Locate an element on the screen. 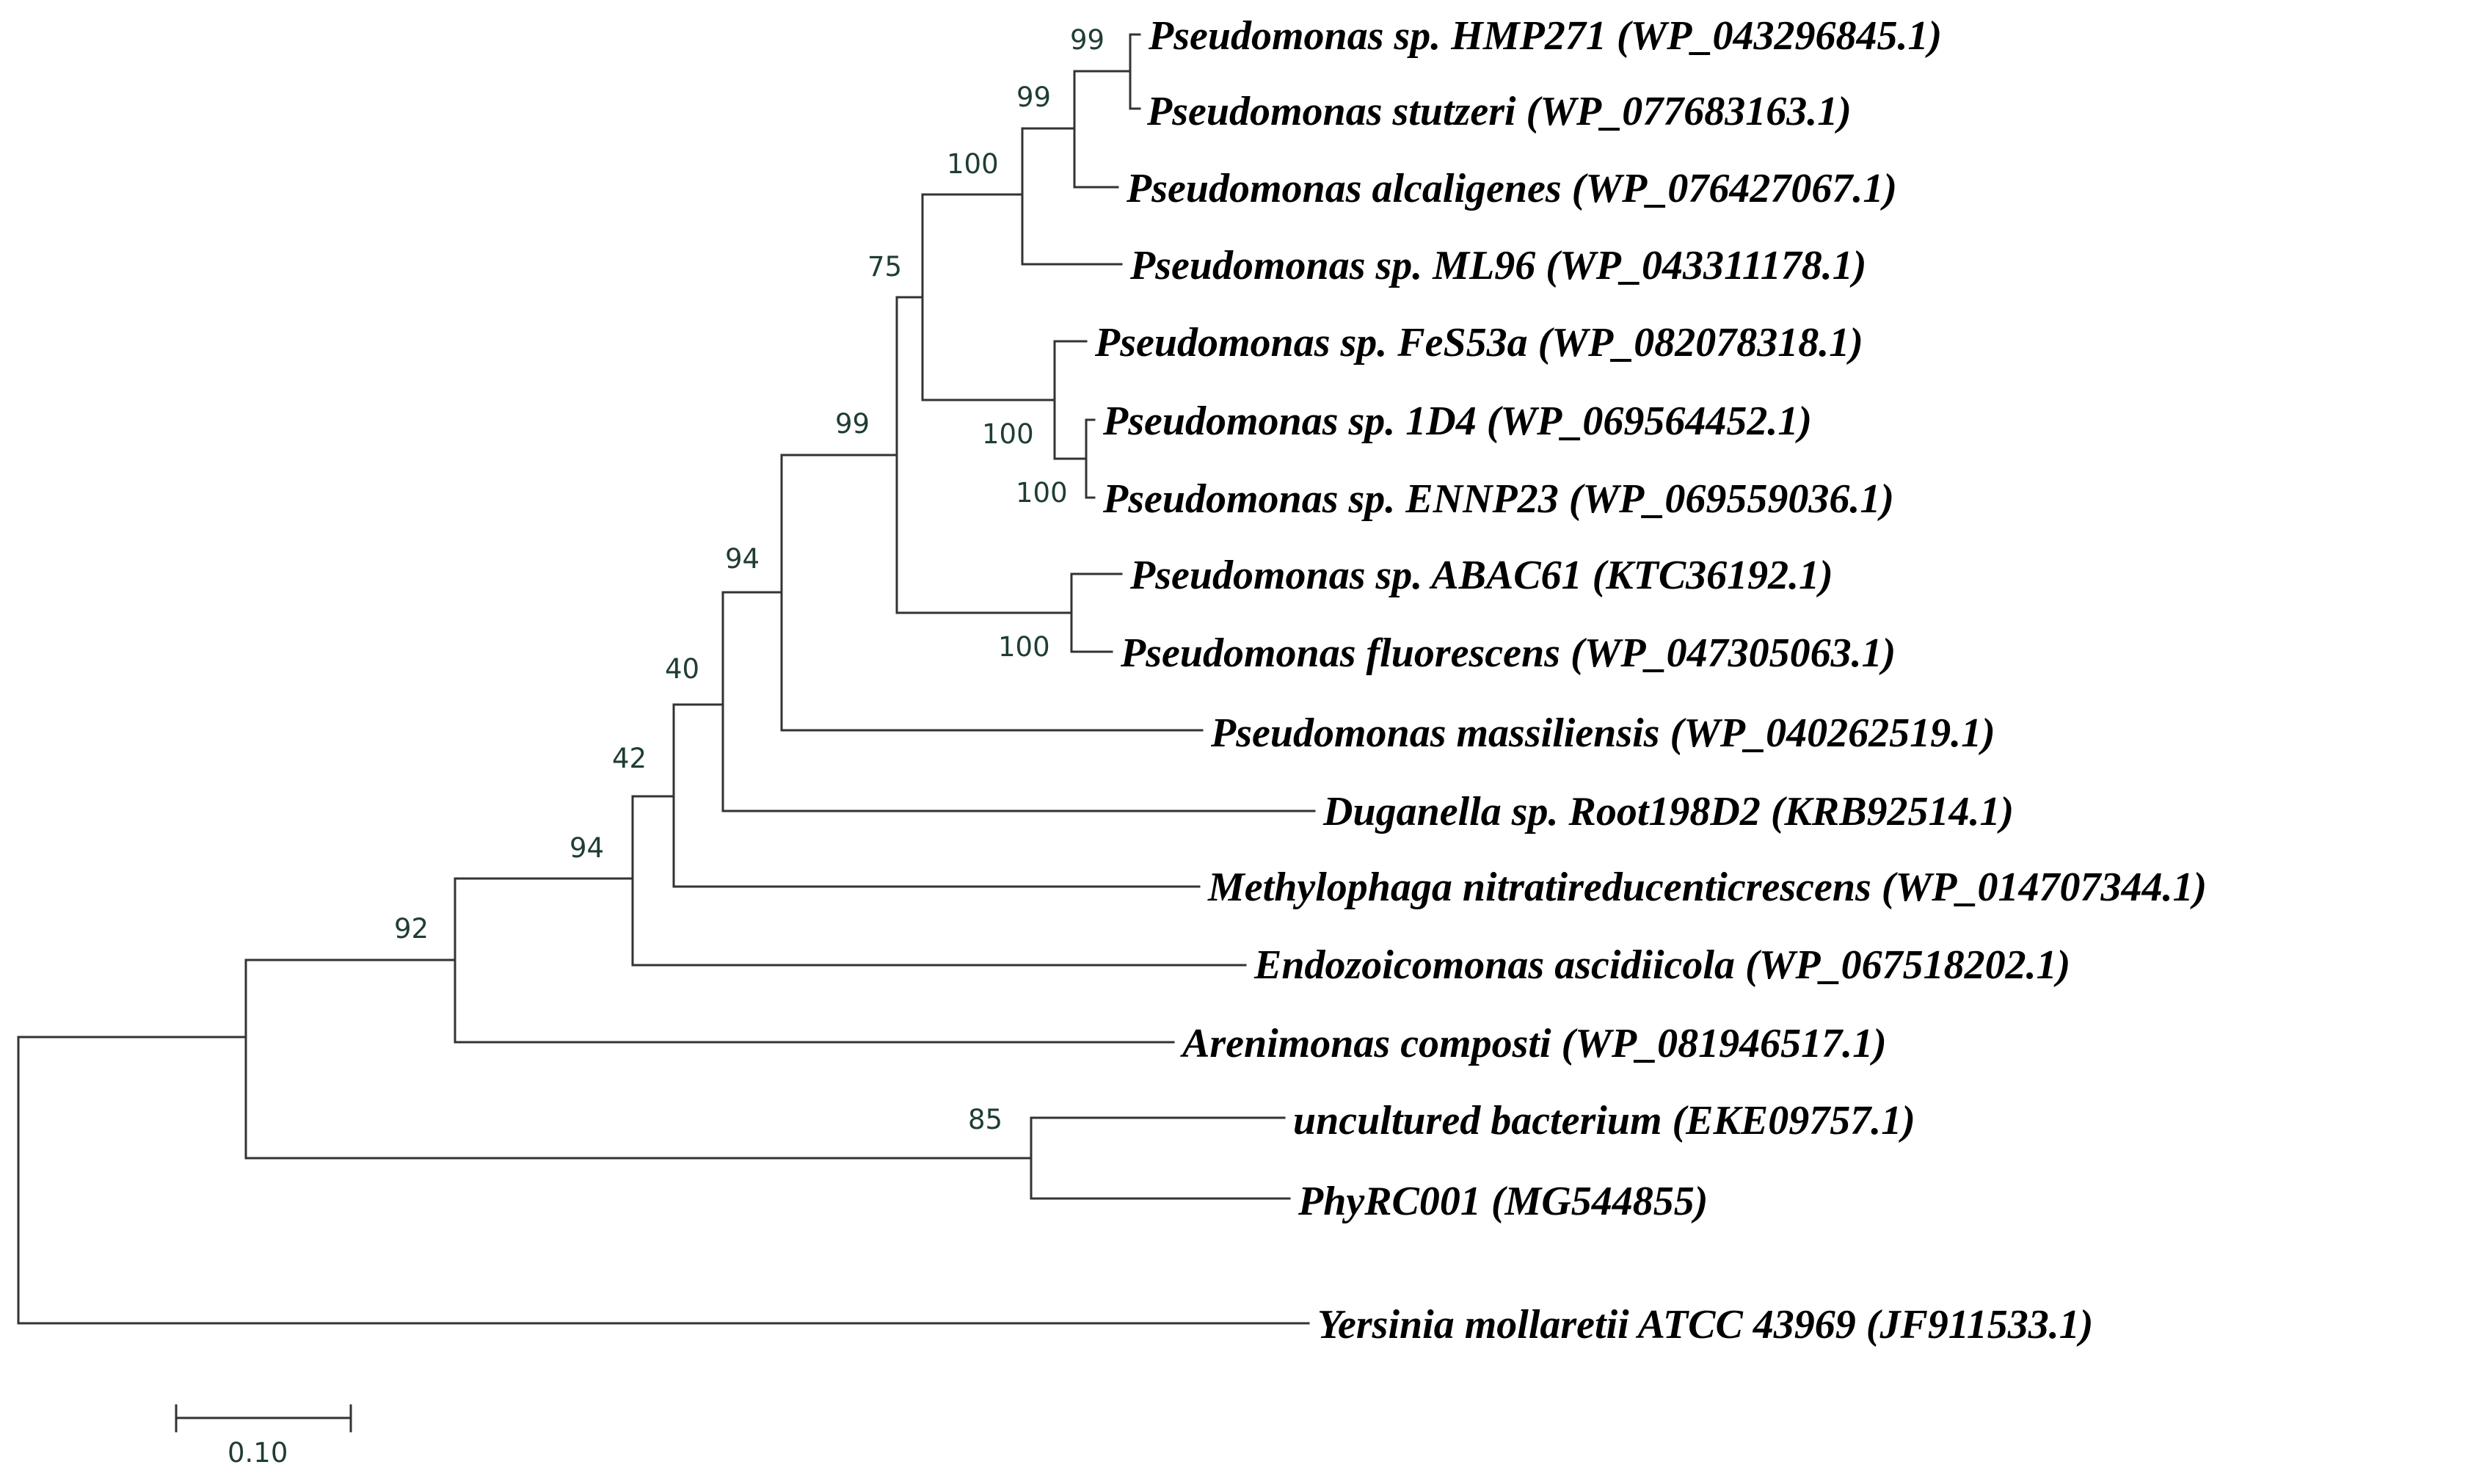 The width and height of the screenshot is (2482, 1484). taxon-label-ml96: Pseudomonas sp. ML96 (WP_043311178.1) is located at coordinates (1497, 265).